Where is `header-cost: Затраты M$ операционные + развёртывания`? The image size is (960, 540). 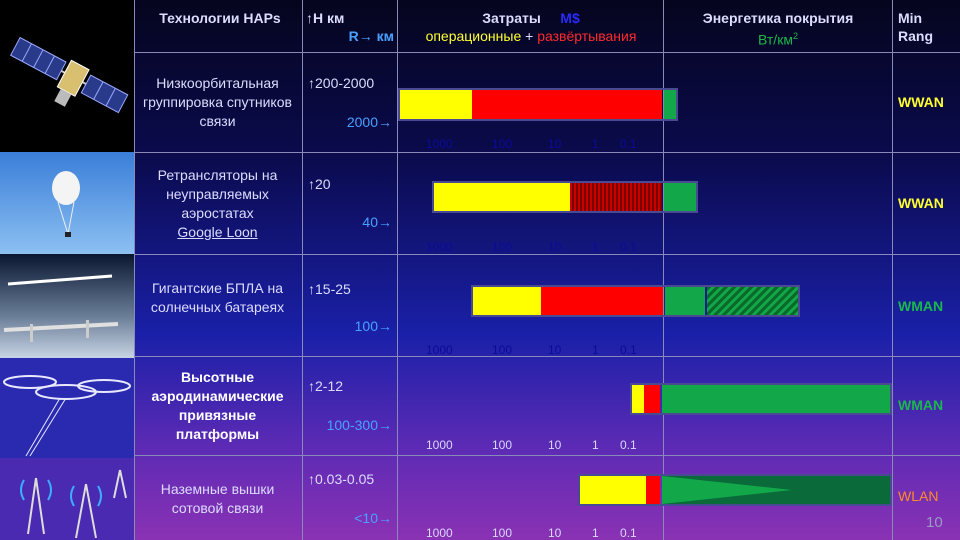 header-cost: Затраты M$ операционные + развёртывания is located at coordinates (531, 35).